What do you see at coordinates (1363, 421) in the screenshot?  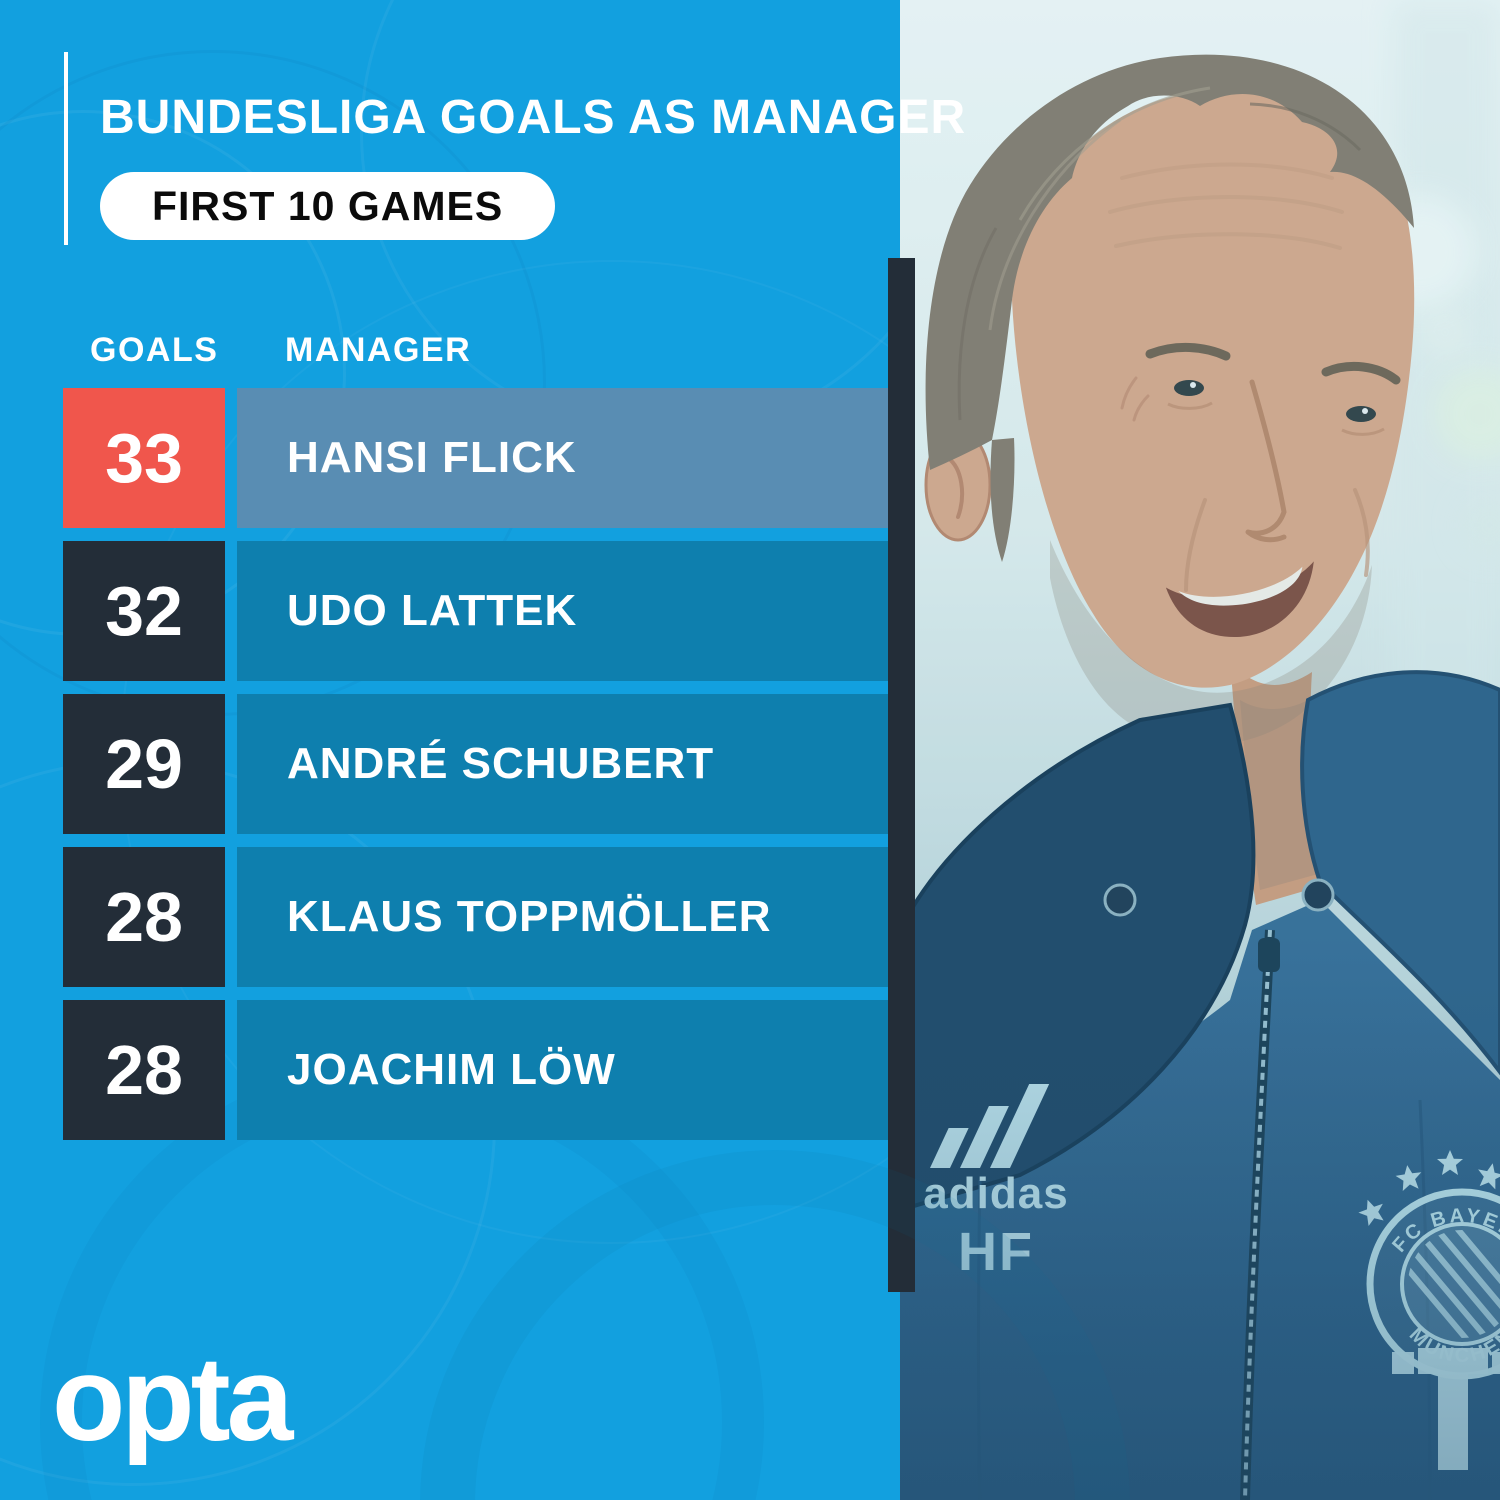 I see `right-eye` at bounding box center [1363, 421].